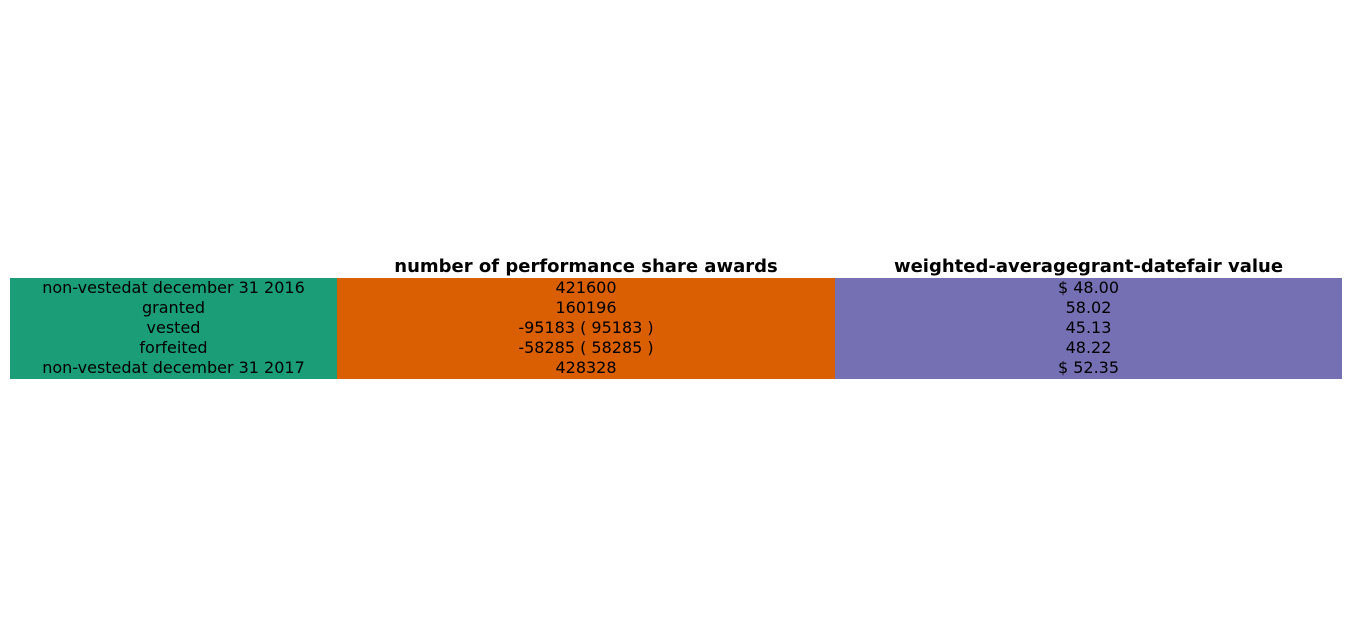 This screenshot has height=636, width=1351. I want to click on table-cell-row-label: non-vestedat december 31 2017, so click(173, 367).